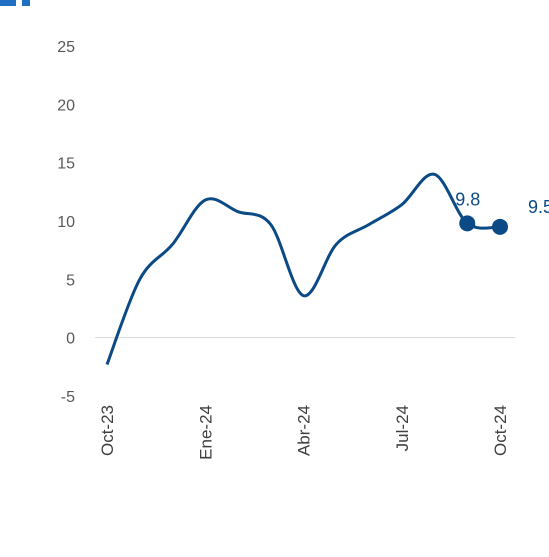  Describe the element at coordinates (107, 430) in the screenshot. I see `x-tick-label: Oct-23` at that location.